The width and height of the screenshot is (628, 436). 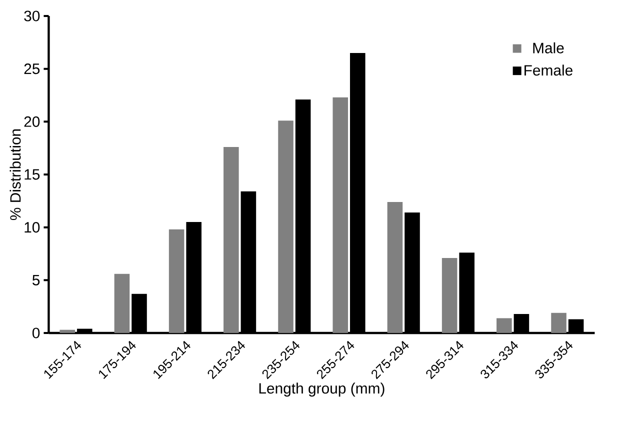 What do you see at coordinates (32, 69) in the screenshot?
I see `y-tick-label: 25` at bounding box center [32, 69].